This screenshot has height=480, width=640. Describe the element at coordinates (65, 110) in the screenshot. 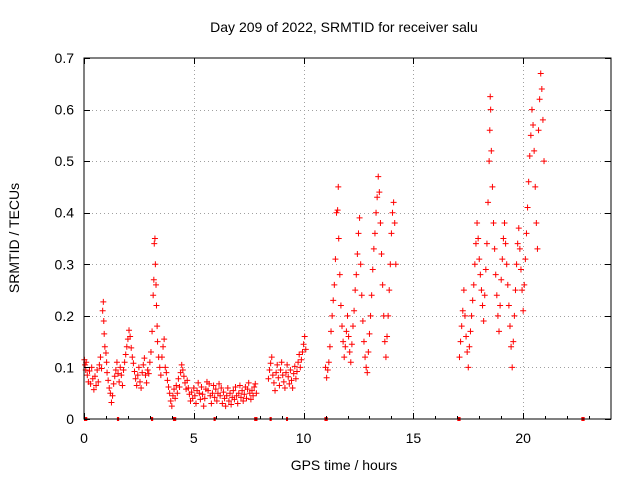

I see `y-tick-label: 0.6` at that location.